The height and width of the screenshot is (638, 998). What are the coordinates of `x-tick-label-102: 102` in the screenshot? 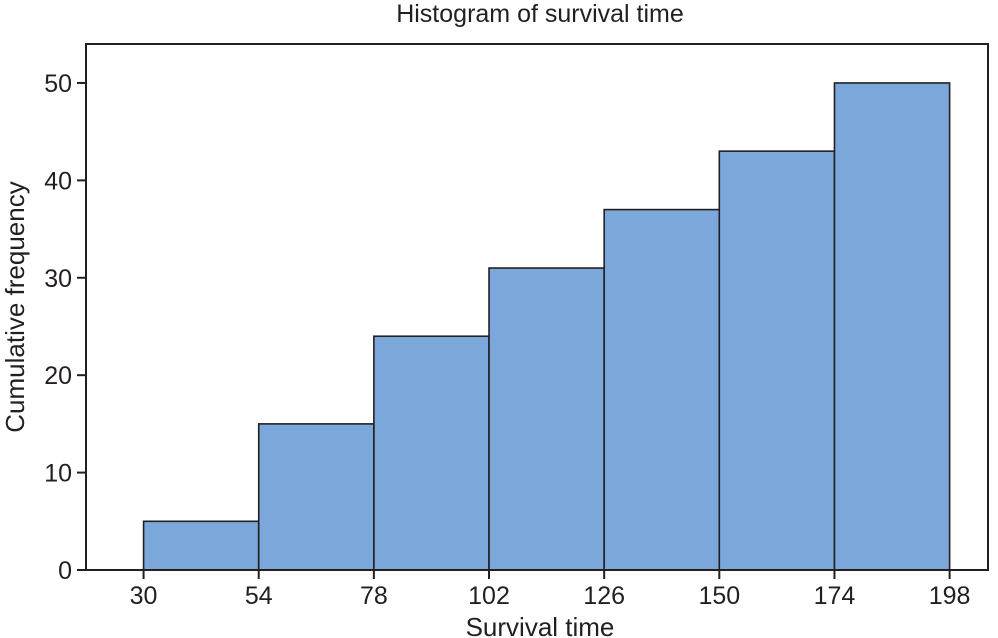 It's located at (489, 596).